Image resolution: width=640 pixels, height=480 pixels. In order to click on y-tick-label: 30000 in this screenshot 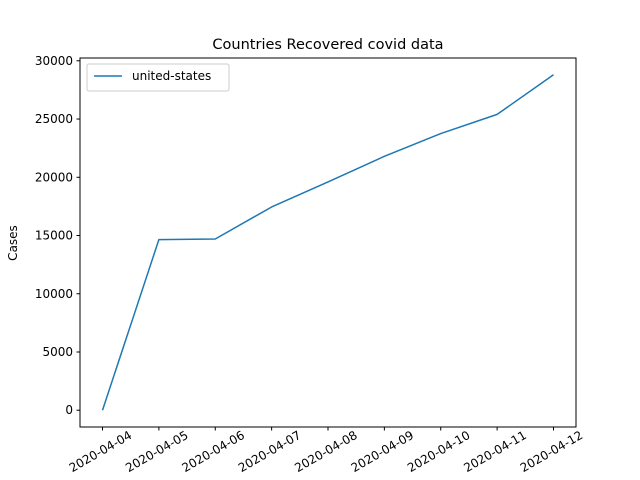, I will do `click(54, 61)`.